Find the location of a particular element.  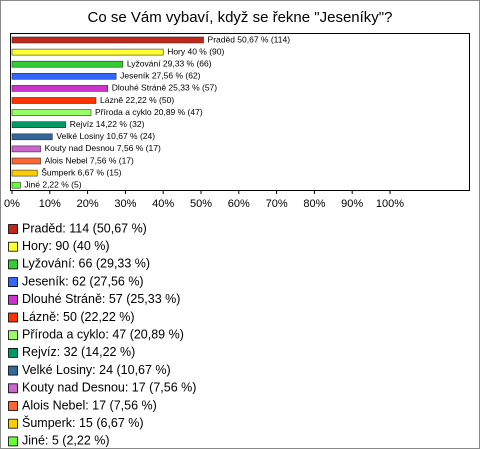

legend-label: Lázně: 50 (22,22 %) is located at coordinates (78, 317).